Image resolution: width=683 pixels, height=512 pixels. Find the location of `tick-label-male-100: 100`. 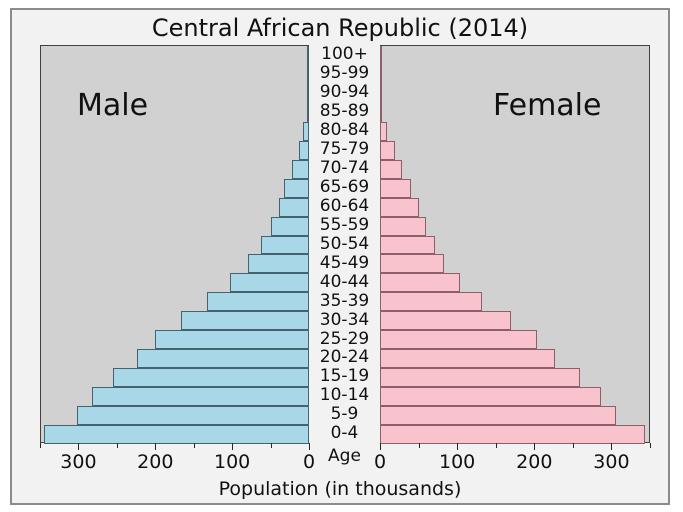

tick-label-male-100: 100 is located at coordinates (232, 462).